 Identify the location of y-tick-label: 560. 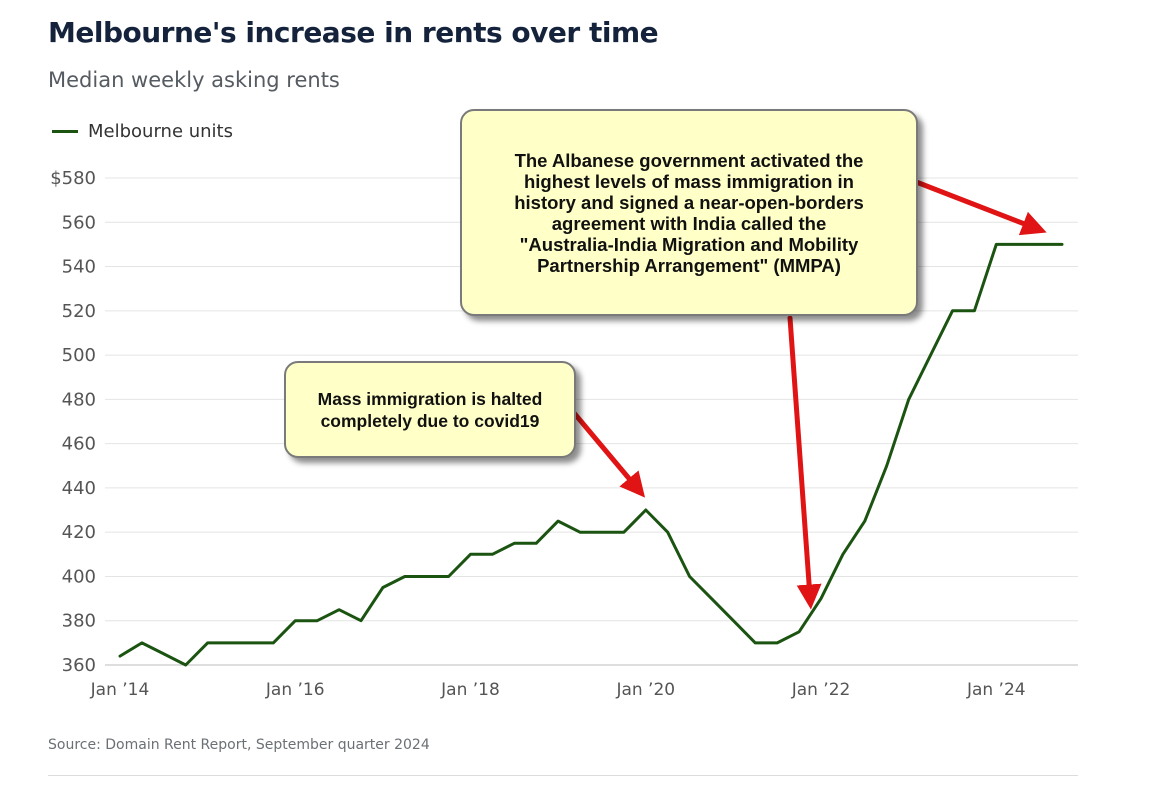
(79, 222).